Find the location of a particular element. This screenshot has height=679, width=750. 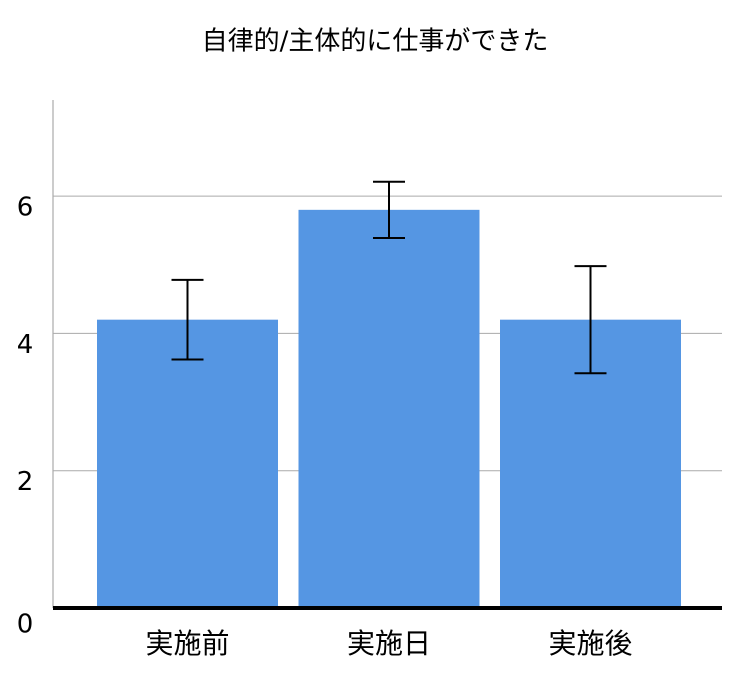

x-tick-label: 実施日 is located at coordinates (389, 643).